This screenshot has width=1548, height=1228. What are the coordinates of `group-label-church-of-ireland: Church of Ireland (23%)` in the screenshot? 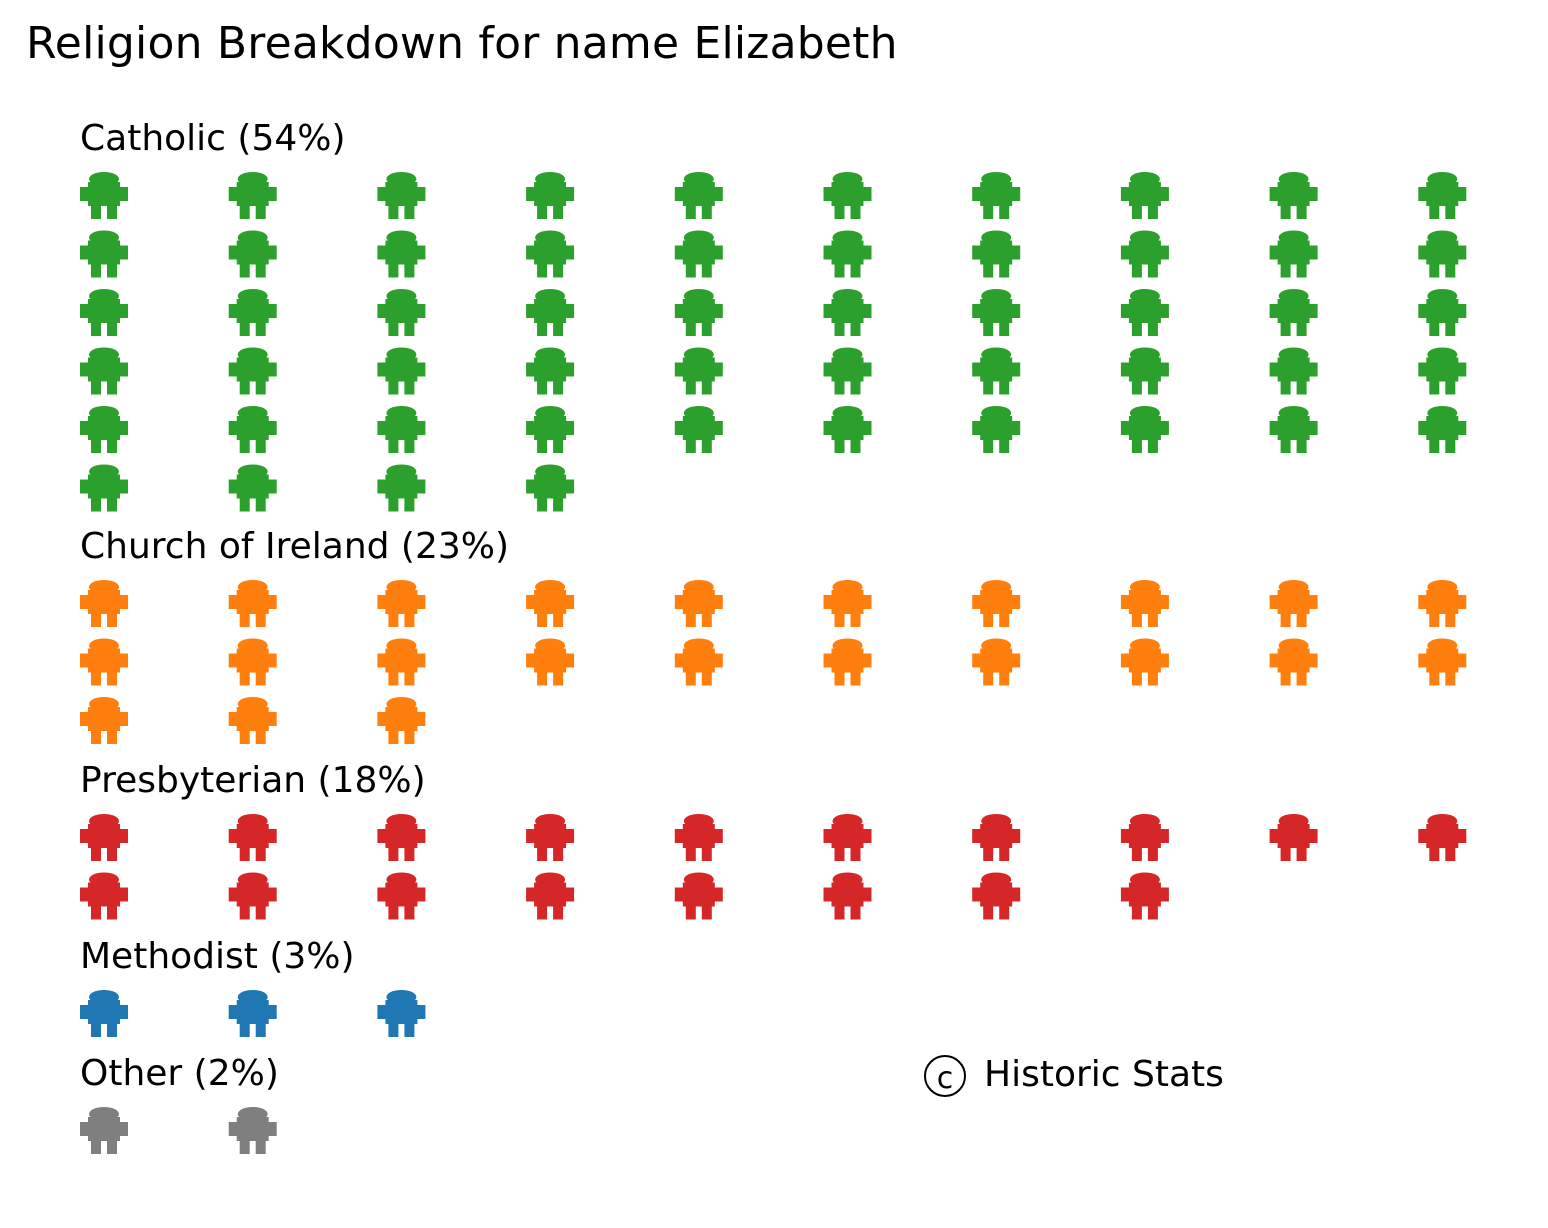 It's located at (294, 546).